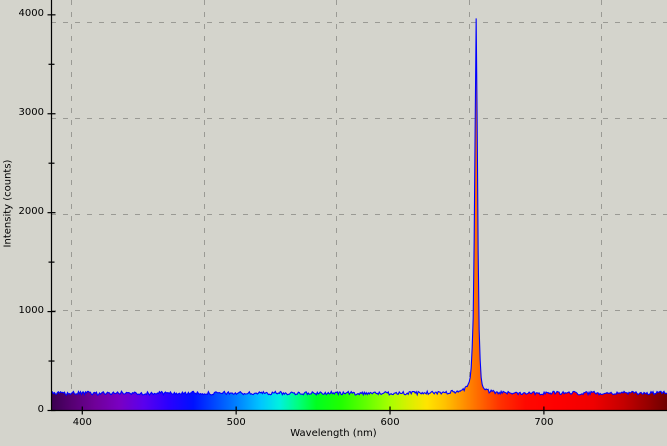  What do you see at coordinates (82, 422) in the screenshot?
I see `x-tick-label: 400` at bounding box center [82, 422].